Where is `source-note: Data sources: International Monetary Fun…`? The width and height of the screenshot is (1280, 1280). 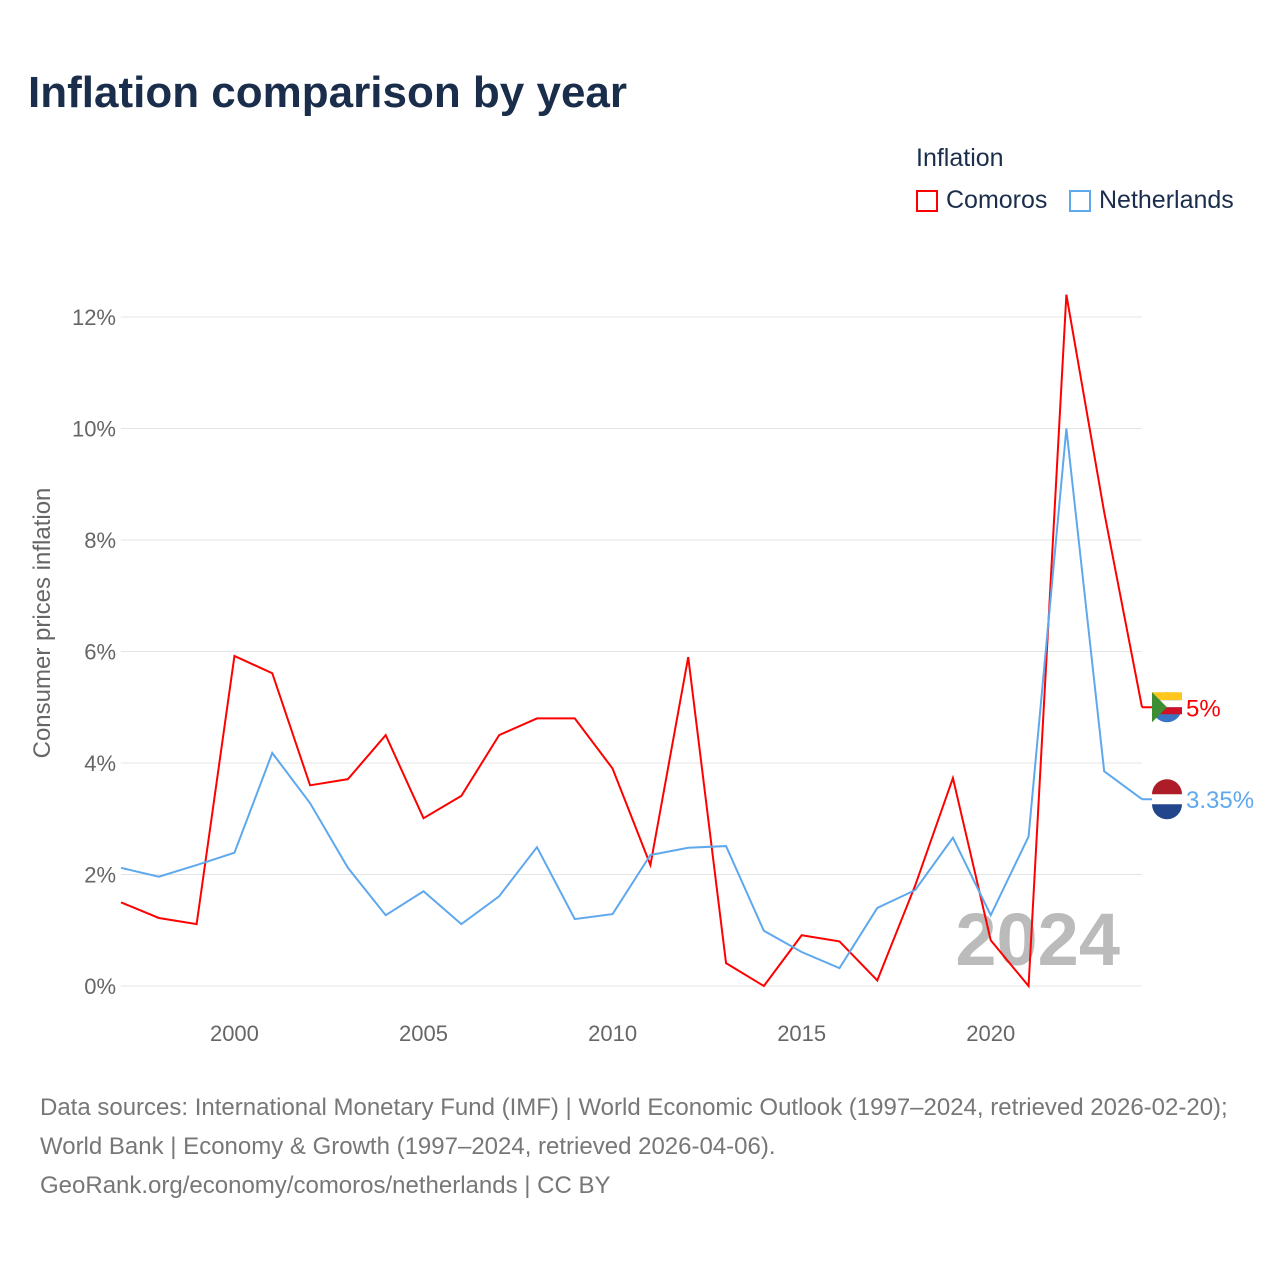
source-note: Data sources: International Monetary Fun… is located at coordinates (645, 1146).